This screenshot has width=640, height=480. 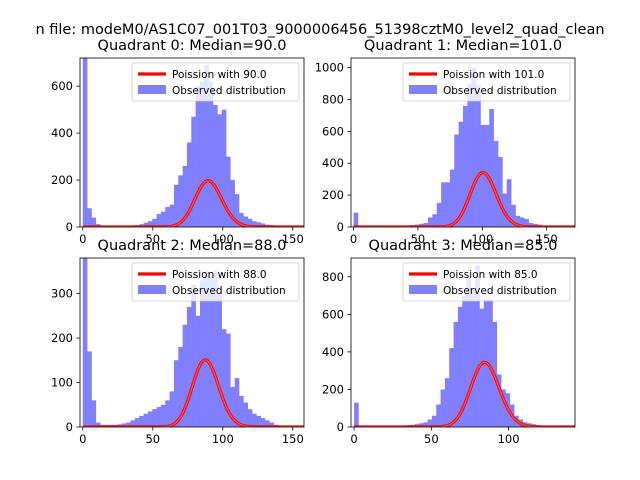 I want to click on y-tick-label: 1000, so click(x=329, y=68).